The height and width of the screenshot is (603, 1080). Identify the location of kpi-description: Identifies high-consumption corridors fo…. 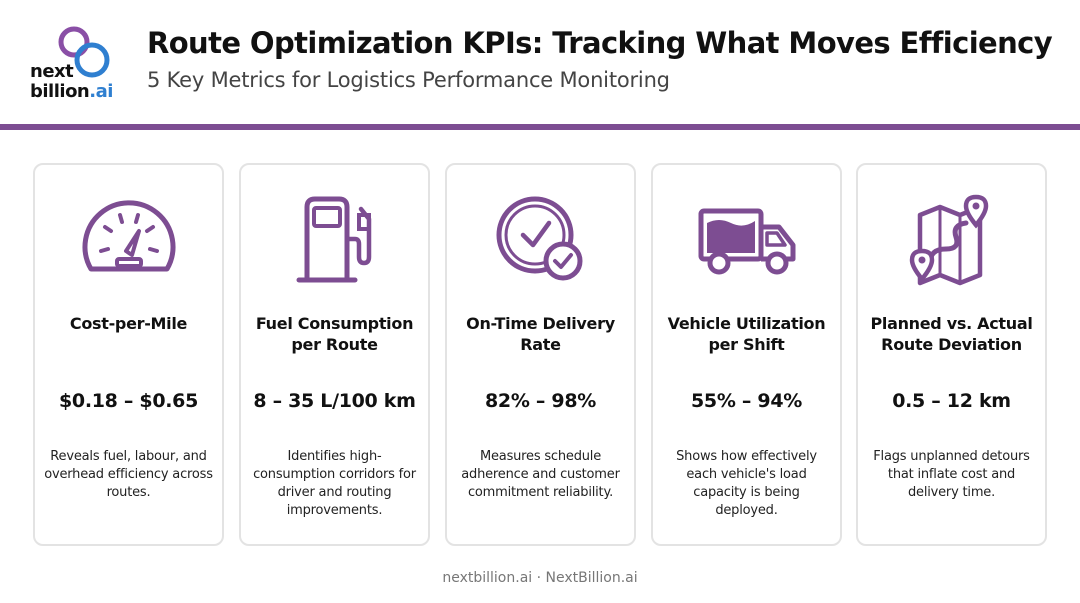
(334, 483).